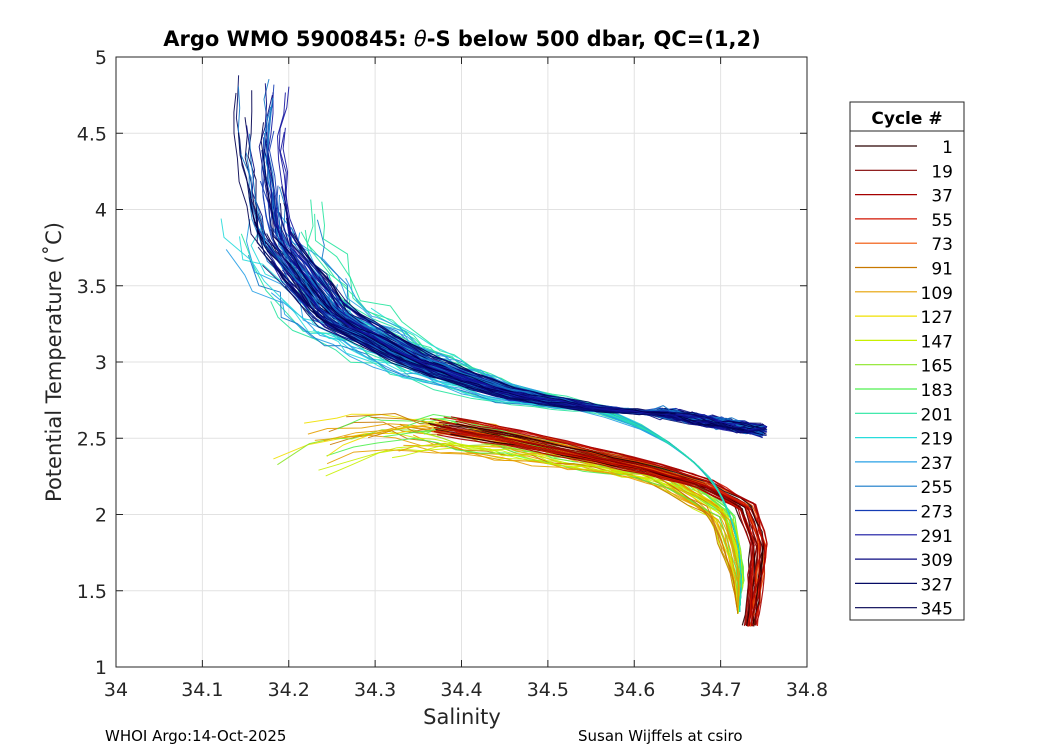 The height and width of the screenshot is (750, 1050). I want to click on x-tick-label: 34.3, so click(375, 690).